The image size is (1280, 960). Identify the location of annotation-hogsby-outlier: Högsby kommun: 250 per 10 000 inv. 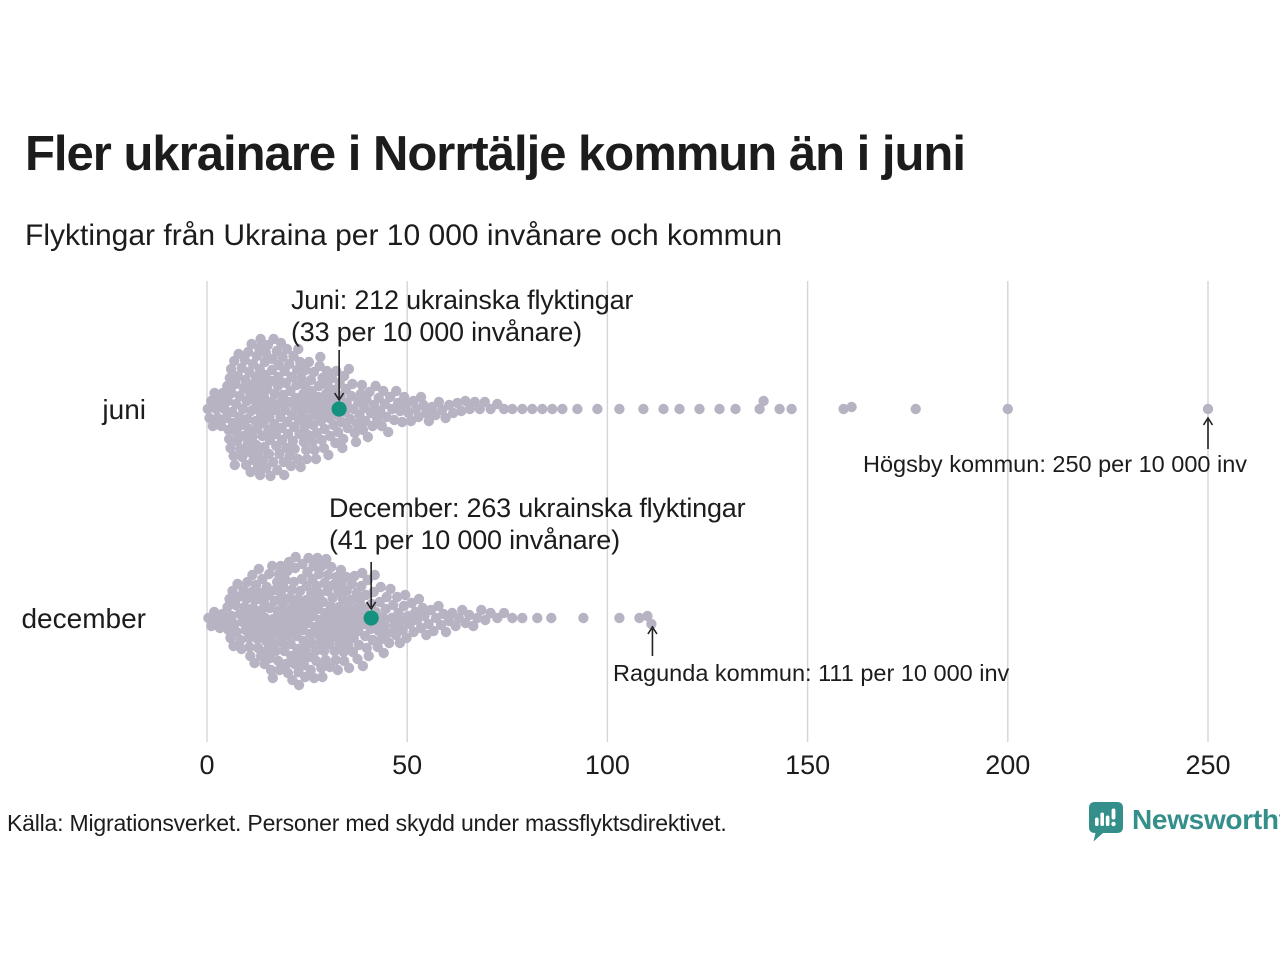
(1055, 464).